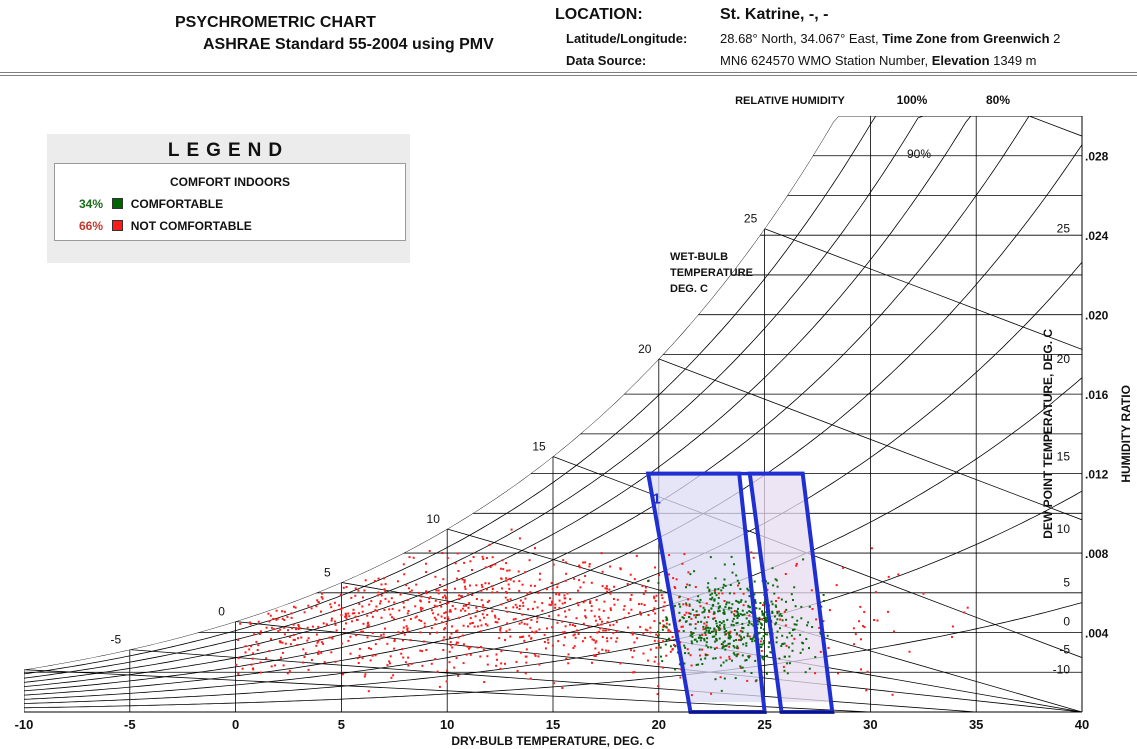  What do you see at coordinates (327, 572) in the screenshot?
I see `wetbulb-tick-label: 5` at bounding box center [327, 572].